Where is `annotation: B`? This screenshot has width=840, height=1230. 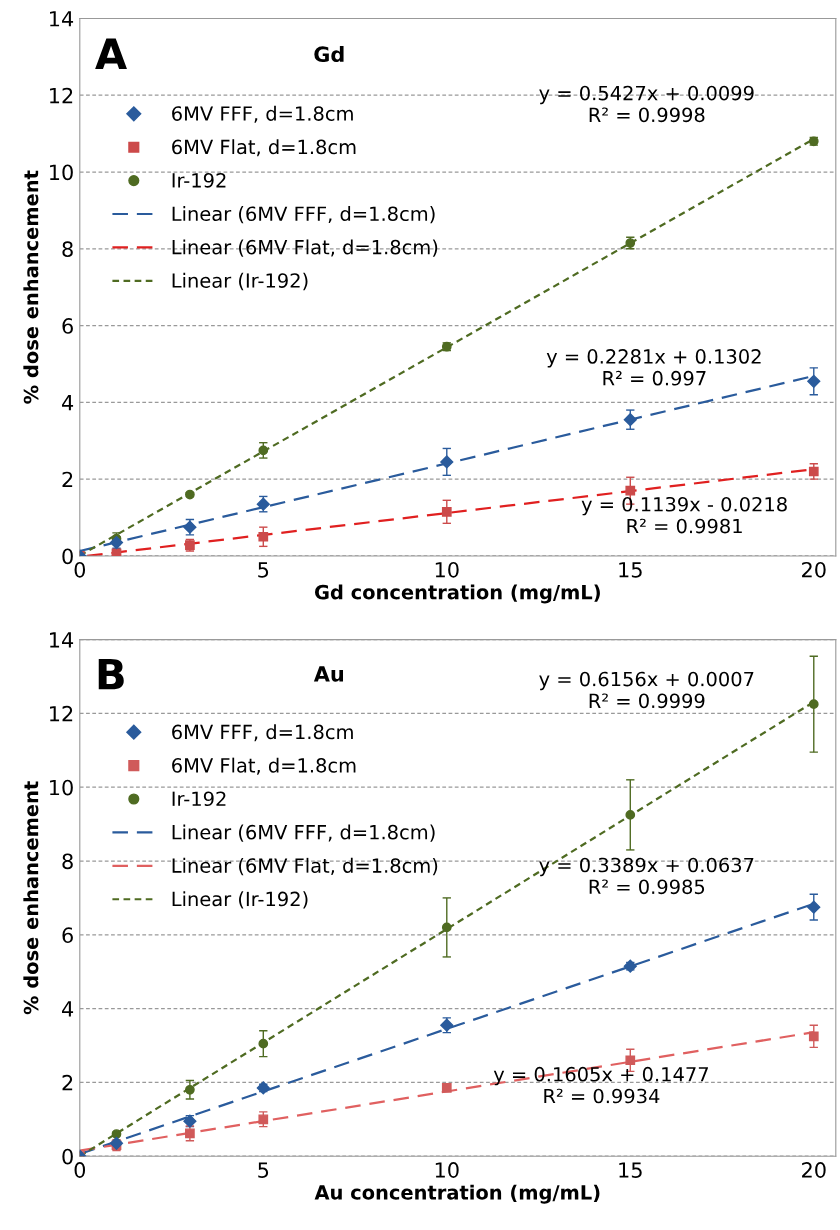
annotation: B is located at coordinates (111, 674).